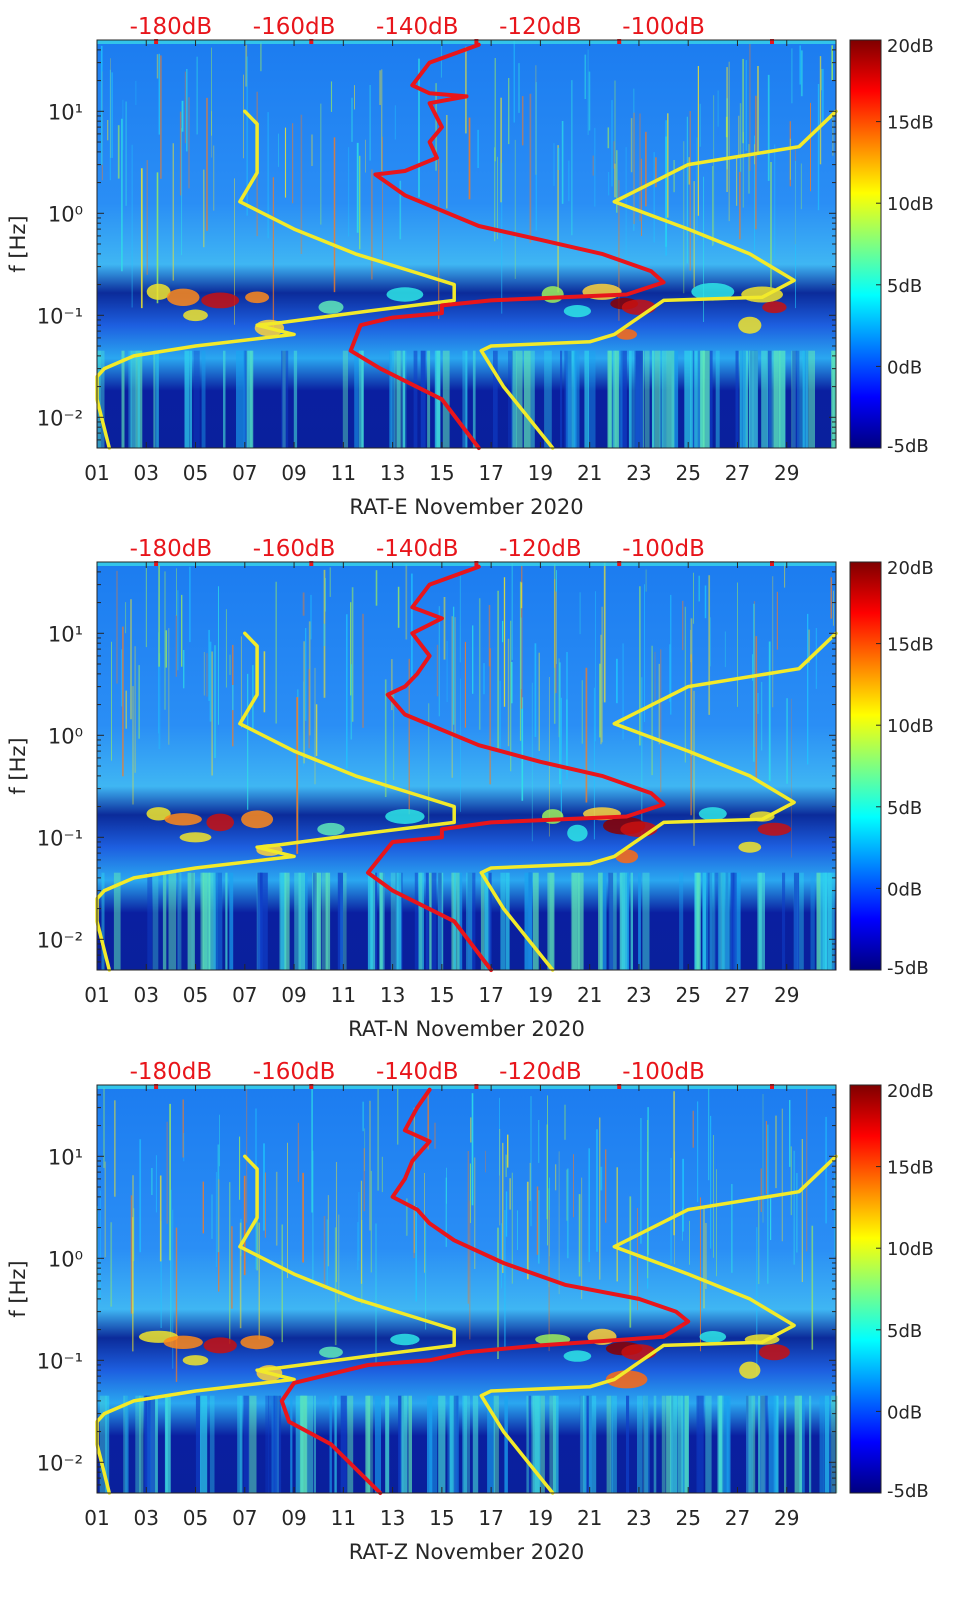  Describe the element at coordinates (540, 1072) in the screenshot. I see `top-db-label: -120dB` at that location.